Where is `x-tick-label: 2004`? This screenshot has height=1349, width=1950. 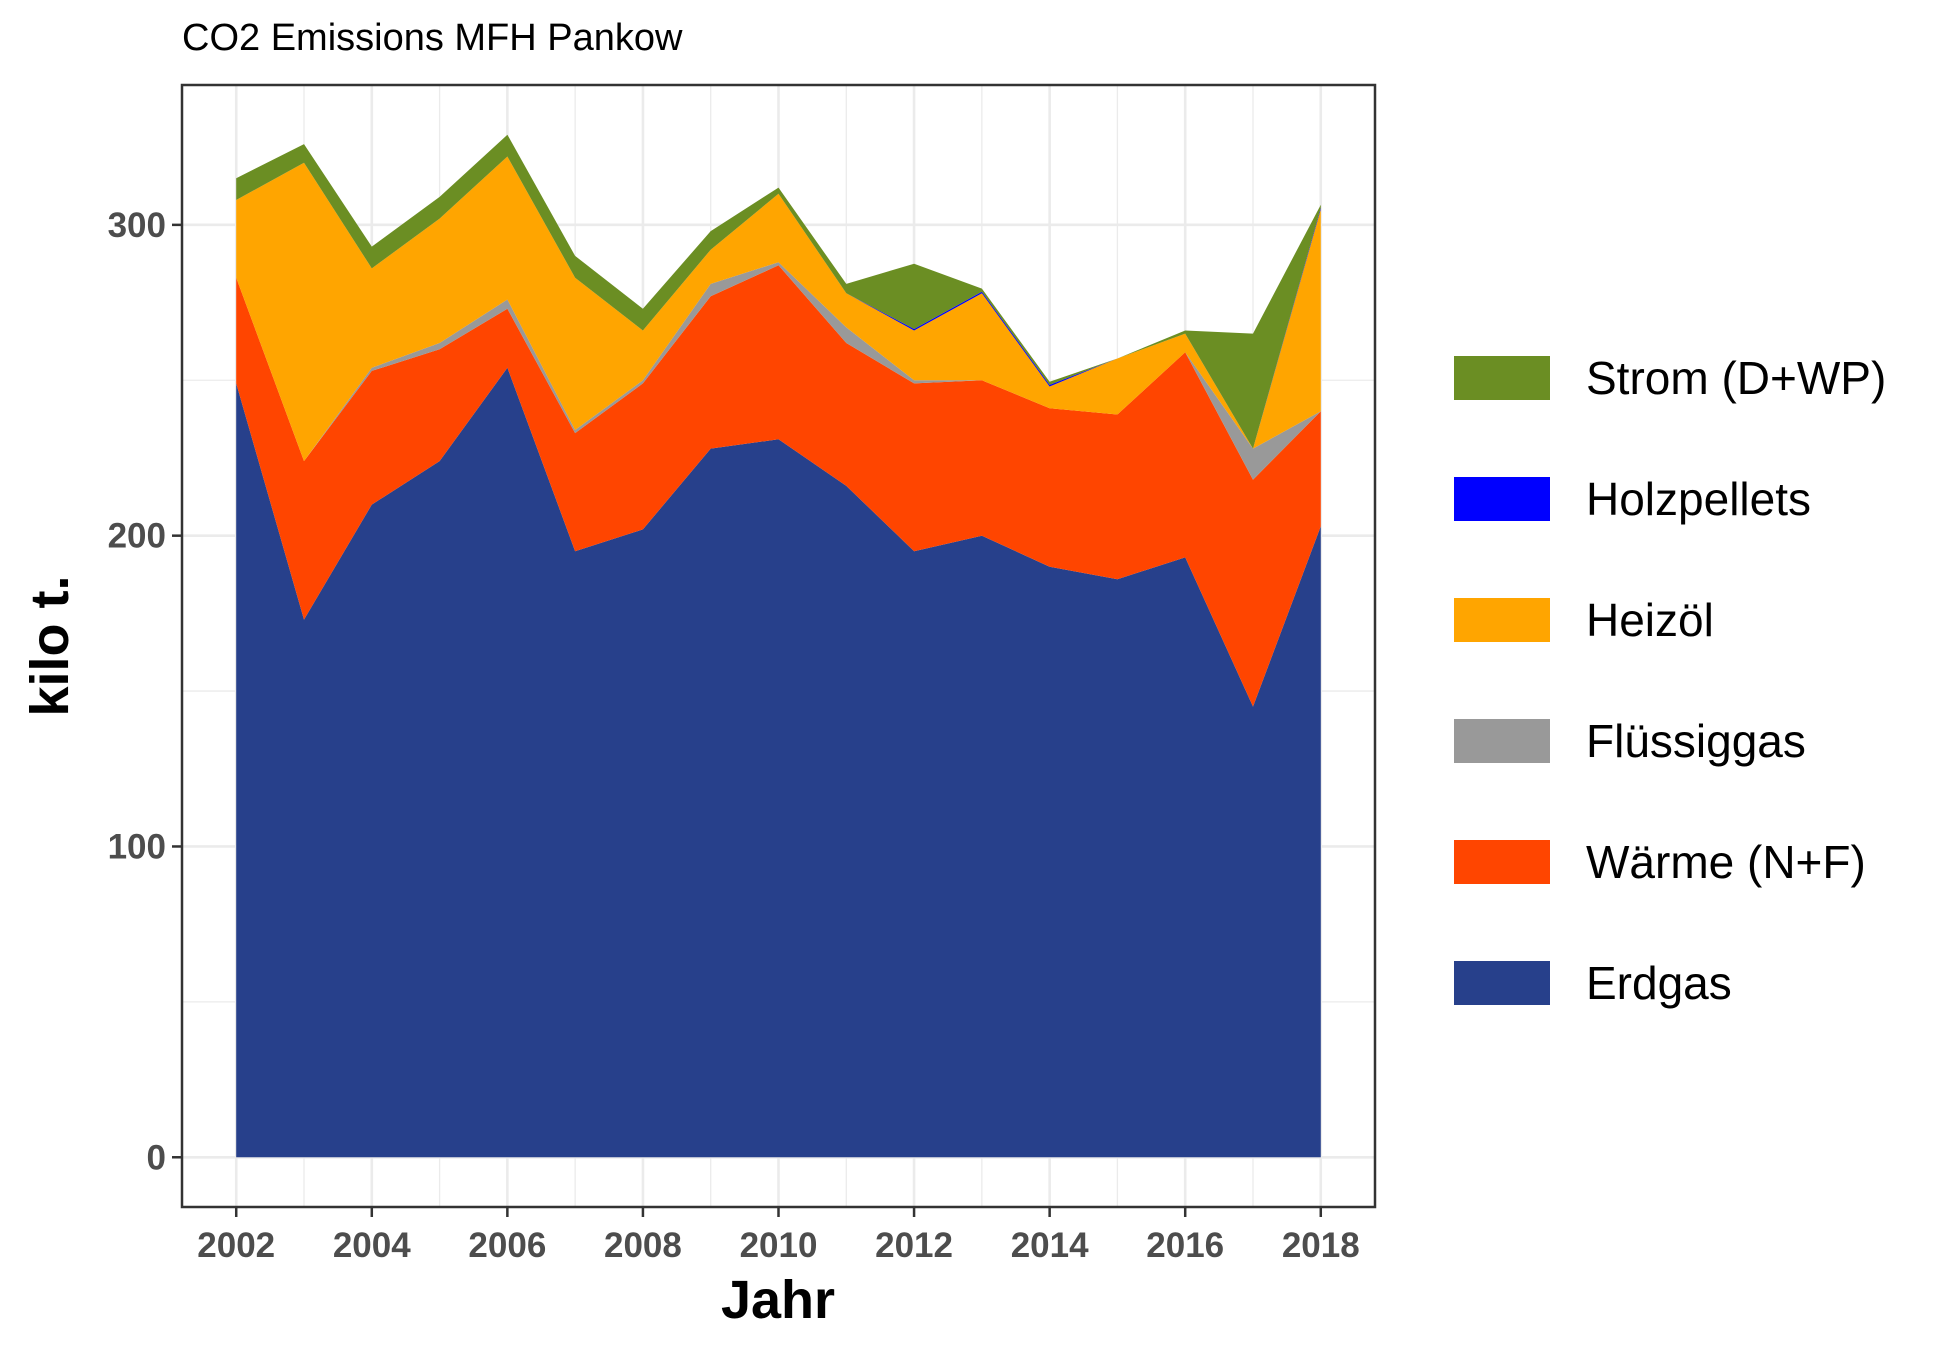
x-tick-label: 2004 is located at coordinates (372, 1245).